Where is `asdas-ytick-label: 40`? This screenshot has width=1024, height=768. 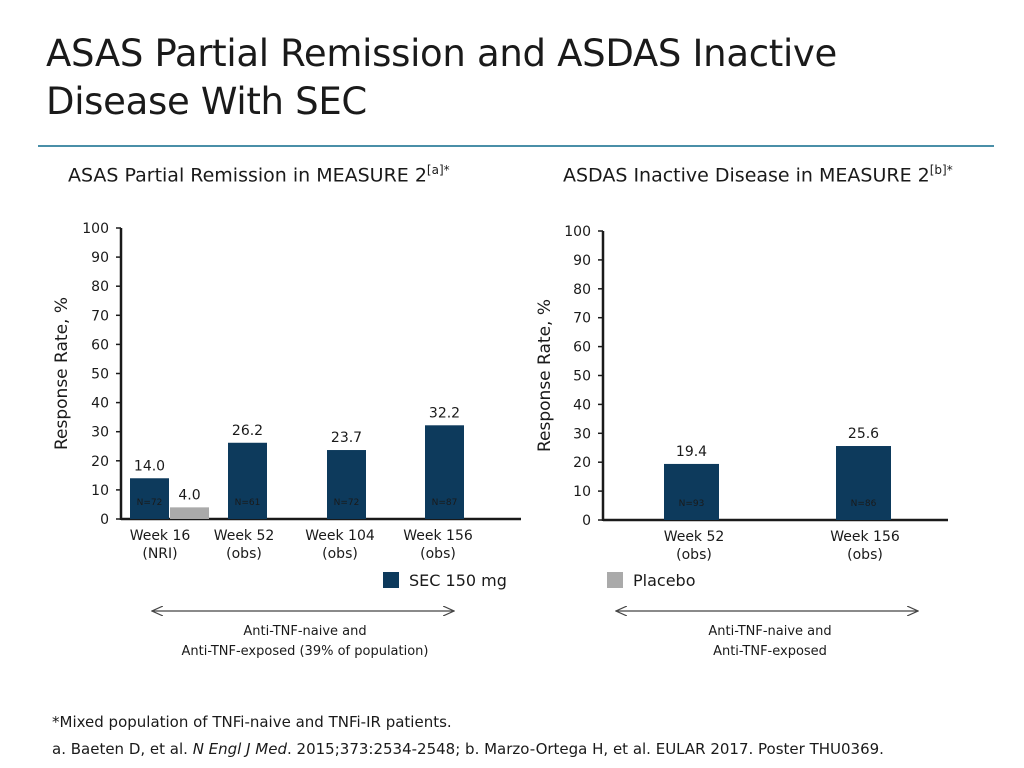
asdas-ytick-label: 40 is located at coordinates (582, 405).